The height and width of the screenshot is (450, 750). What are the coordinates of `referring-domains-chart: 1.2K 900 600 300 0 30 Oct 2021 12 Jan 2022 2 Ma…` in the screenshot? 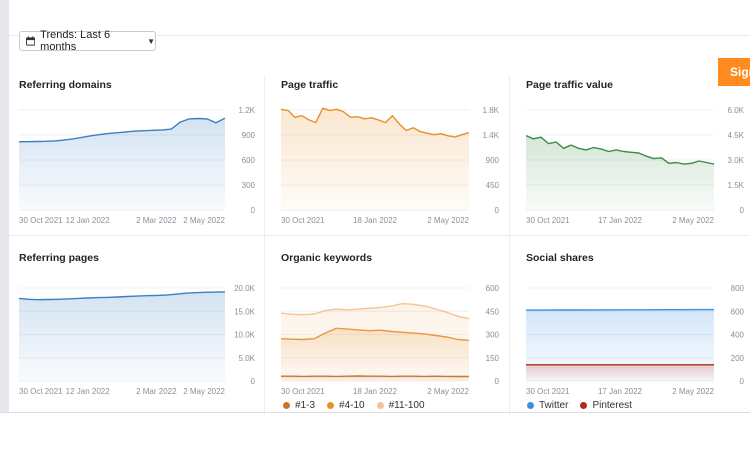 It's located at (137, 165).